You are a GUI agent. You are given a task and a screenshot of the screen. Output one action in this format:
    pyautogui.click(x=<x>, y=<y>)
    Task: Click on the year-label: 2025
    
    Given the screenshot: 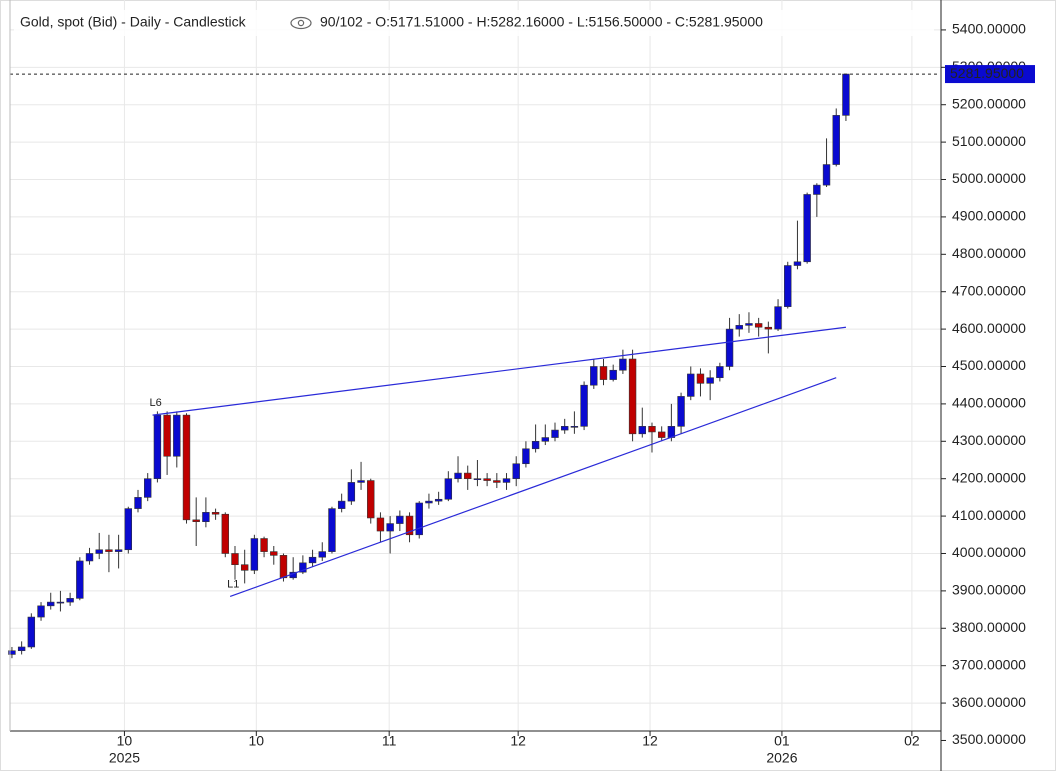 What is the action you would take?
    pyautogui.click(x=124, y=758)
    